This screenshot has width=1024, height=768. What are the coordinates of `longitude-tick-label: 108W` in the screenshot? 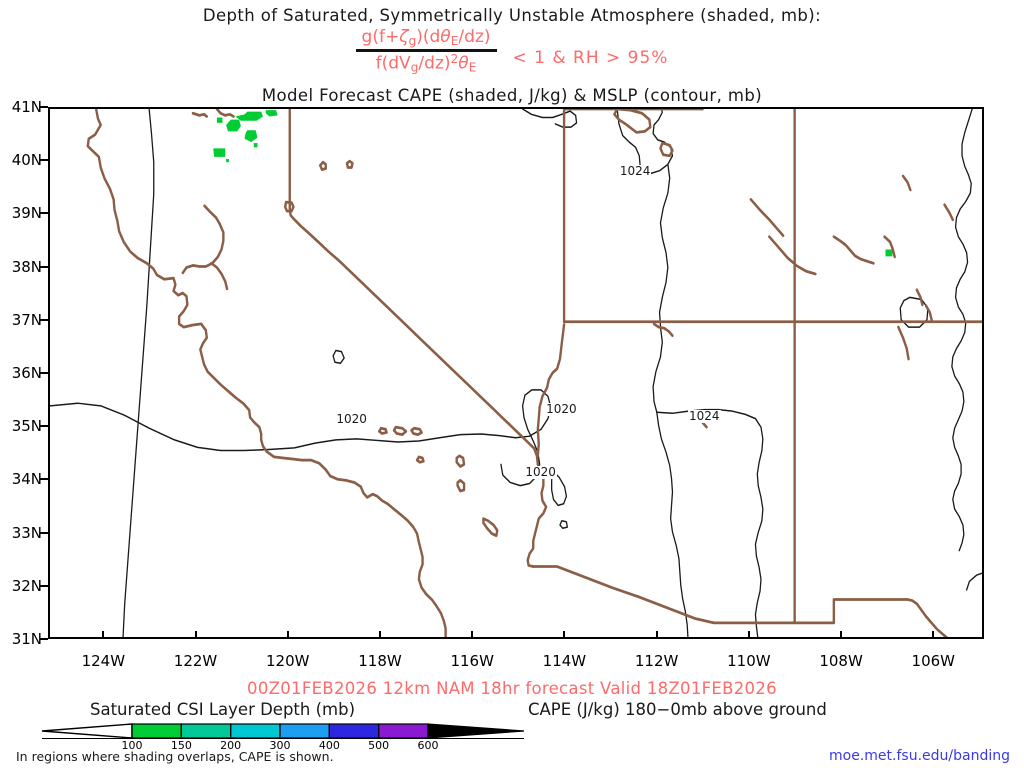 It's located at (841, 661).